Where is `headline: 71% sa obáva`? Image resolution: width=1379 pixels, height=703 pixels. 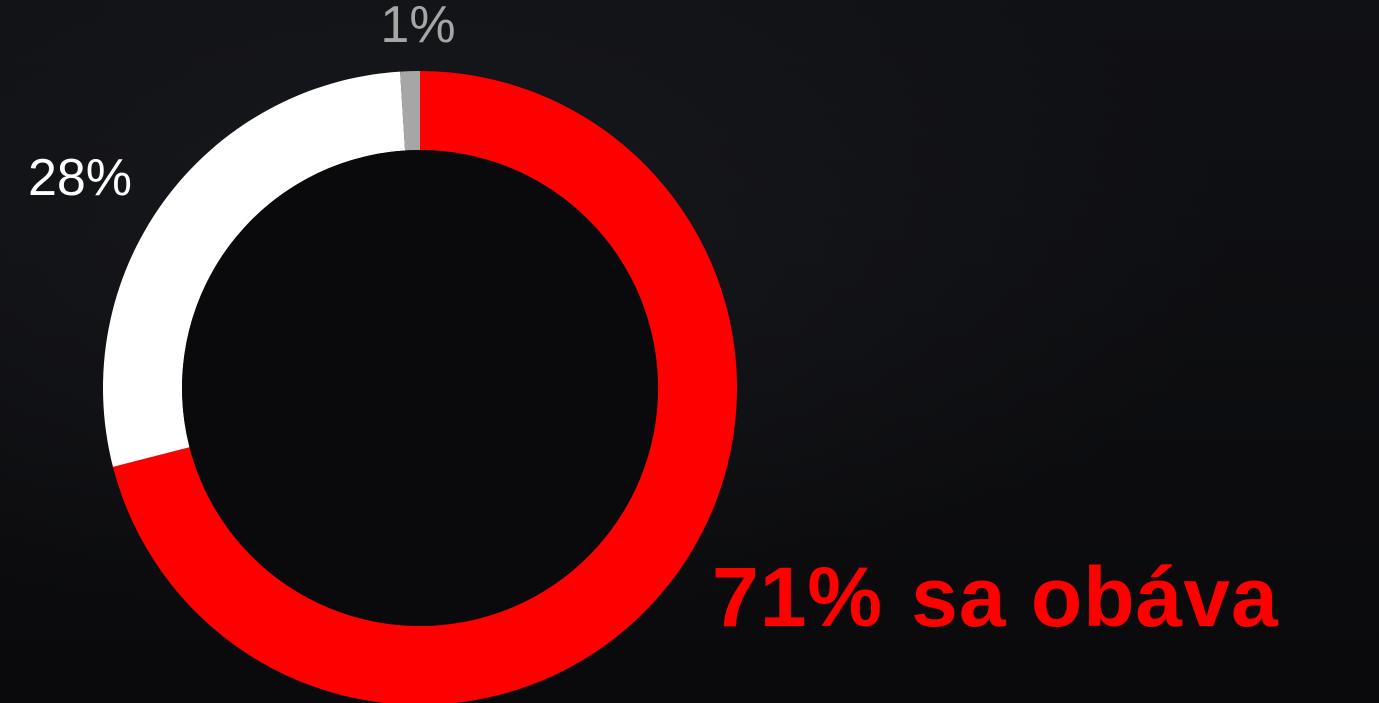 headline: 71% sa obáva is located at coordinates (995, 597).